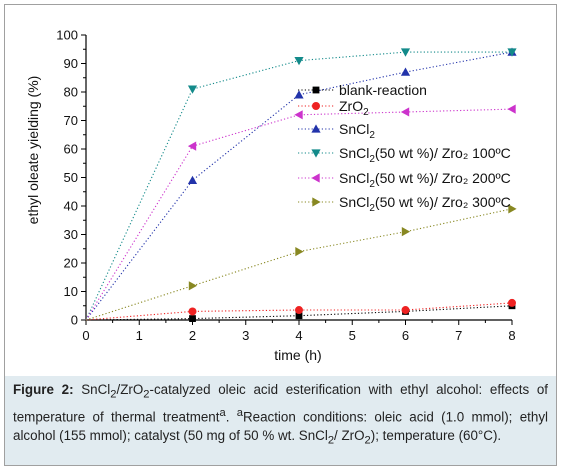 This screenshot has height=472, width=563. I want to click on x-tick-label: 6, so click(405, 335).